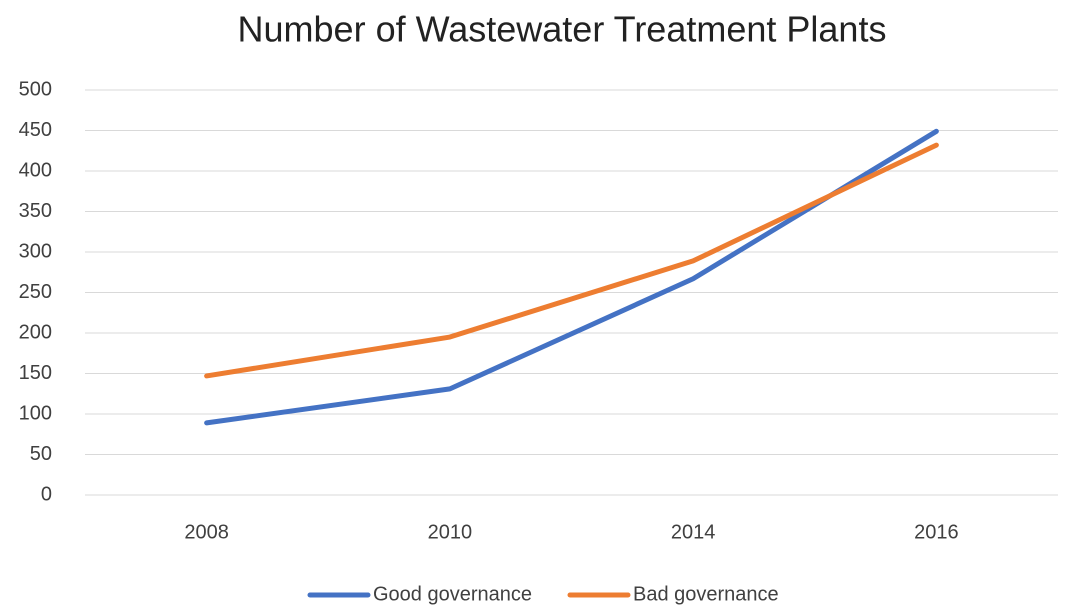  Describe the element at coordinates (35, 211) in the screenshot. I see `y-tick-label: 350` at that location.